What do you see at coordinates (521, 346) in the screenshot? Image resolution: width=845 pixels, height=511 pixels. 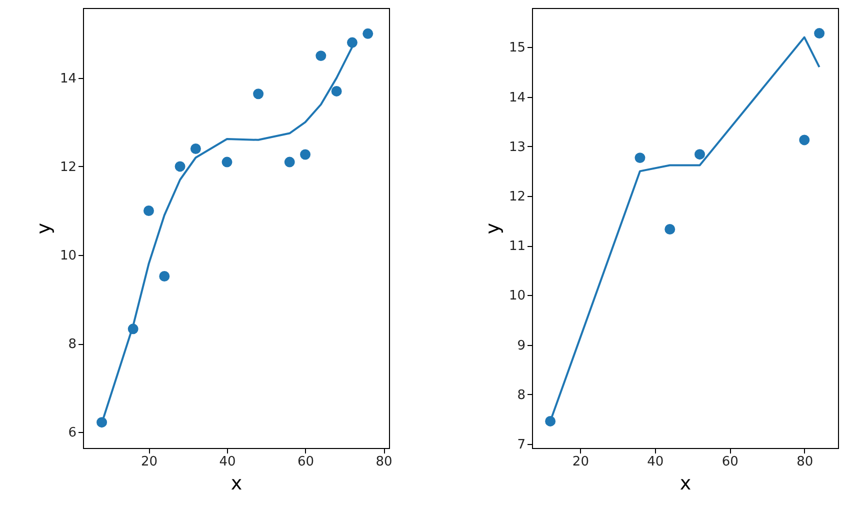 I see `y-tick-label: 9` at bounding box center [521, 346].